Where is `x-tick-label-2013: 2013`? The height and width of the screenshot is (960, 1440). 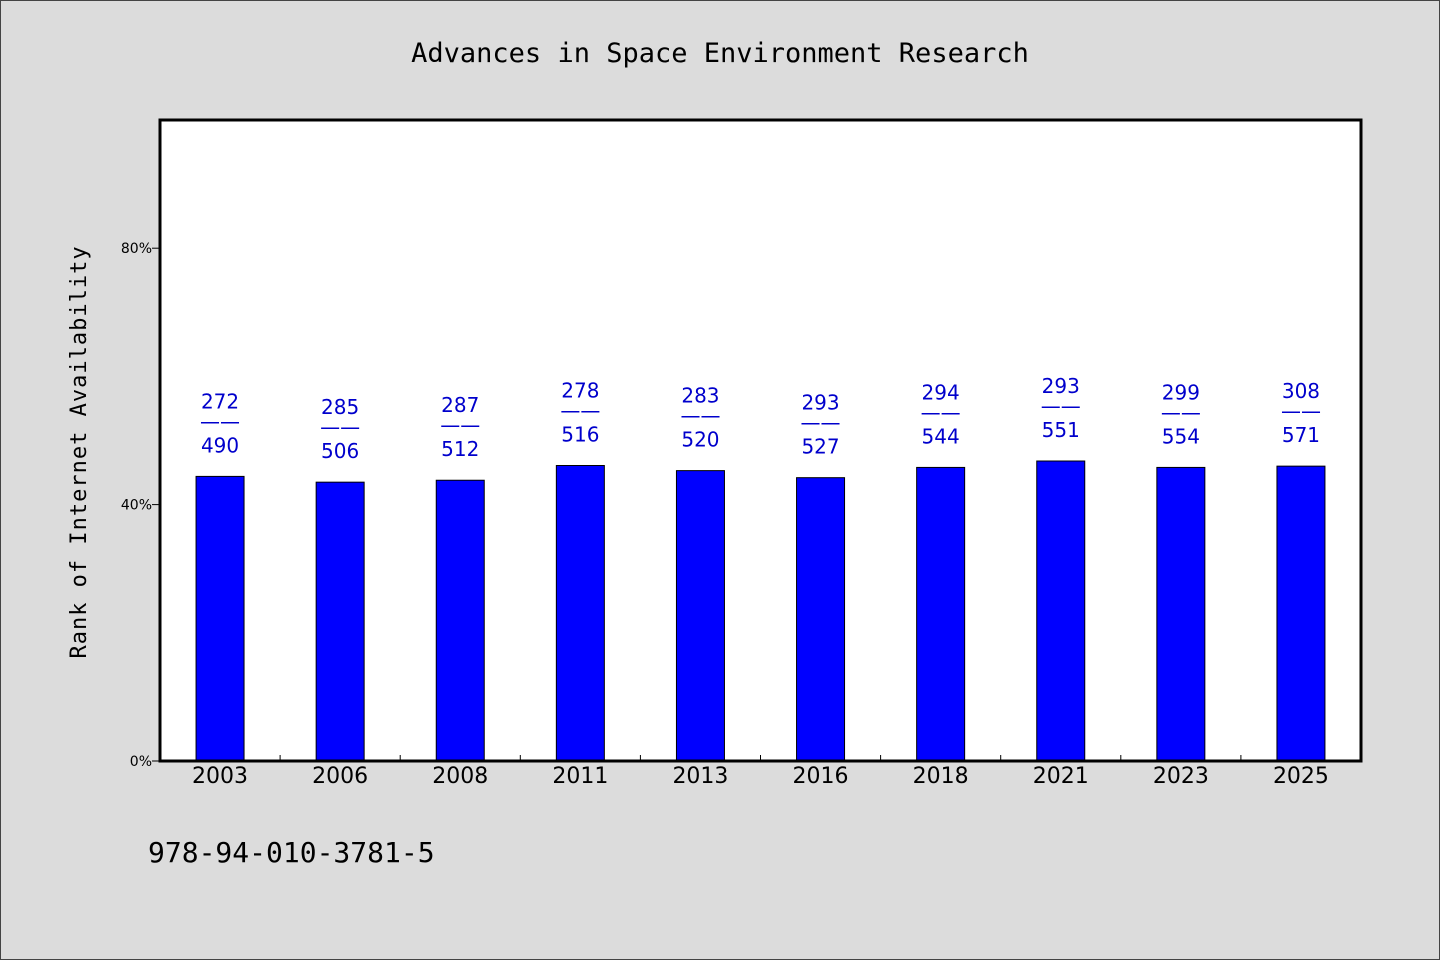
x-tick-label-2013: 2013 is located at coordinates (700, 776).